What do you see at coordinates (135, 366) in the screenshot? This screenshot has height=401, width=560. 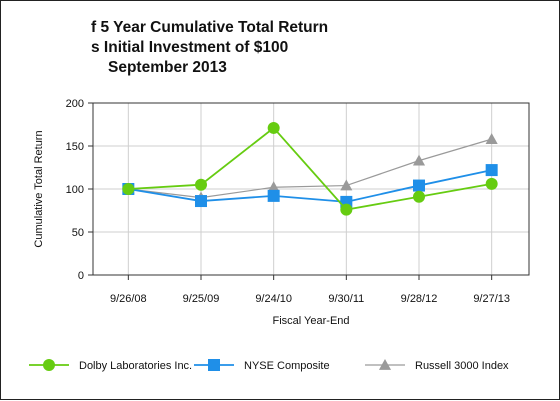 I see `legend-label: Dolby Laboratories Inc.` at bounding box center [135, 366].